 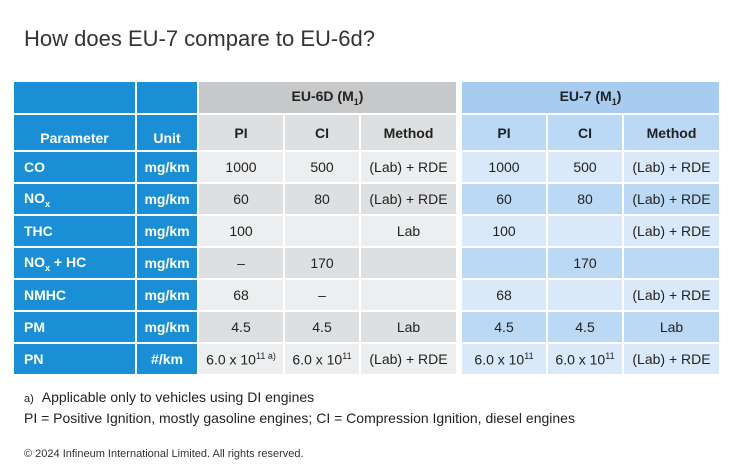 What do you see at coordinates (74, 167) in the screenshot?
I see `parameter-cell: CO` at bounding box center [74, 167].